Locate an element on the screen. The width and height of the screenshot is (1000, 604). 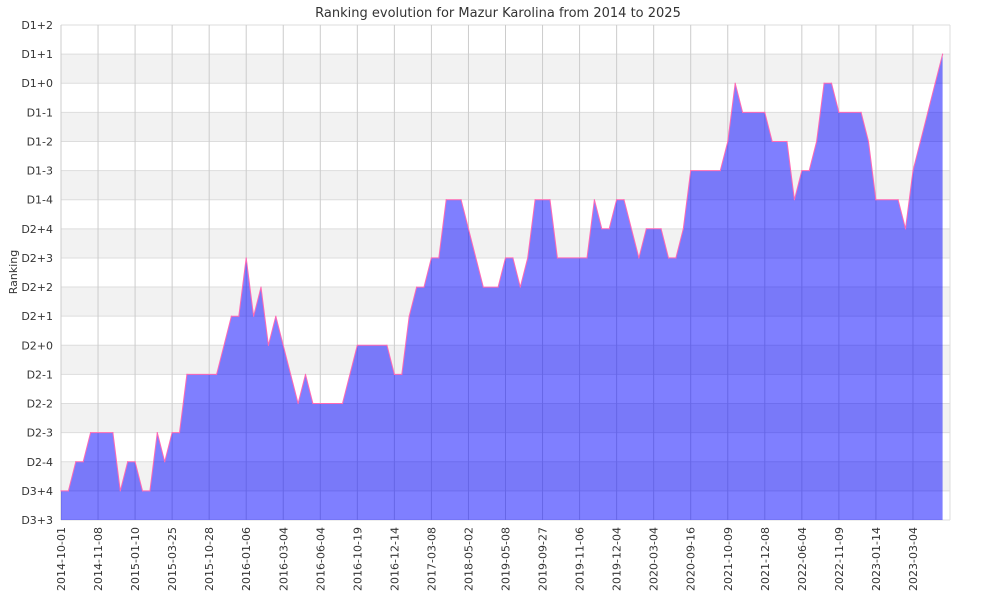
y-tick-label: D2+1 is located at coordinates (37, 316).